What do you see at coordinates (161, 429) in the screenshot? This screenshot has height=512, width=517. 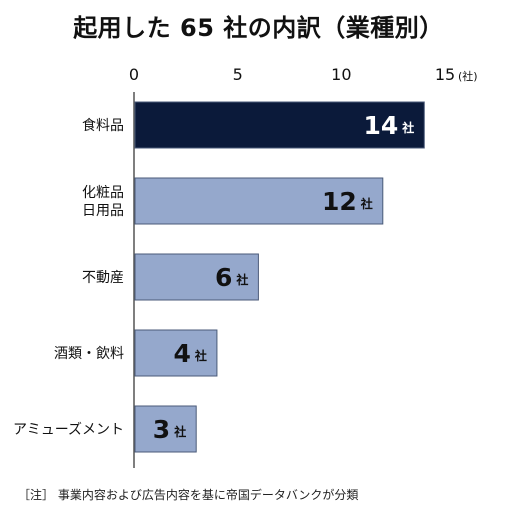 I see `data-label-value: 3` at bounding box center [161, 429].